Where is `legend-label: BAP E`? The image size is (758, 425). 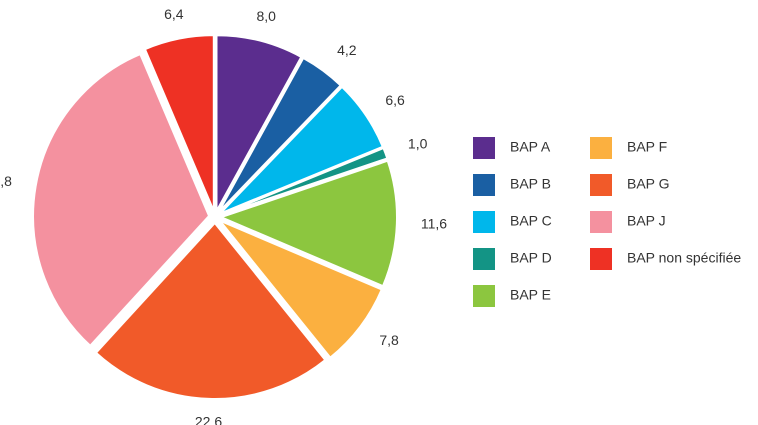
legend-label: BAP E is located at coordinates (530, 295).